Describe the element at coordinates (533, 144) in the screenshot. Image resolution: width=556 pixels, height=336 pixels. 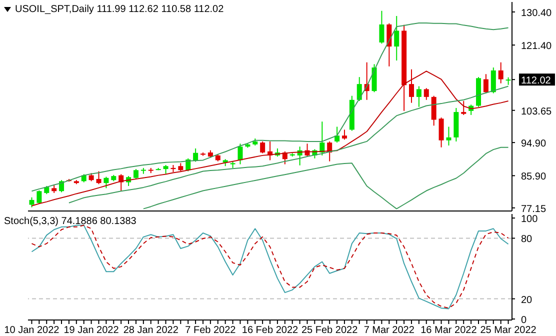
I see `y-tick-label: 94.90` at that location.